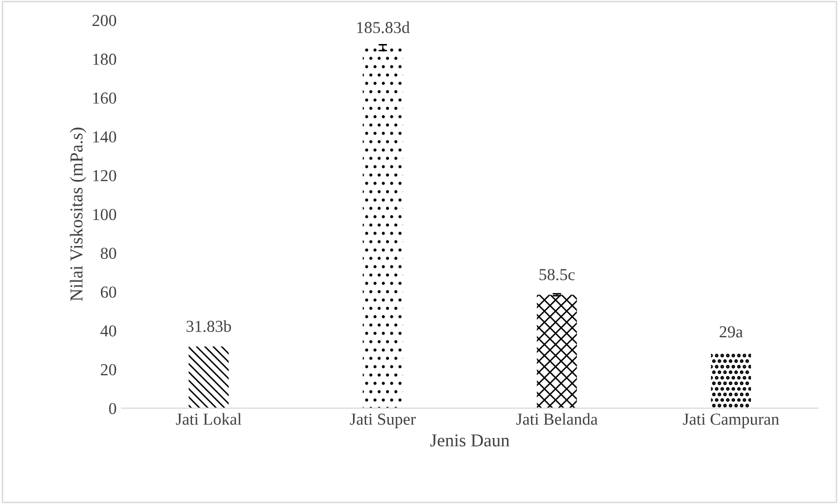 Image resolution: width=839 pixels, height=504 pixels. Describe the element at coordinates (383, 421) in the screenshot. I see `x-tick-label: Jati Super` at that location.